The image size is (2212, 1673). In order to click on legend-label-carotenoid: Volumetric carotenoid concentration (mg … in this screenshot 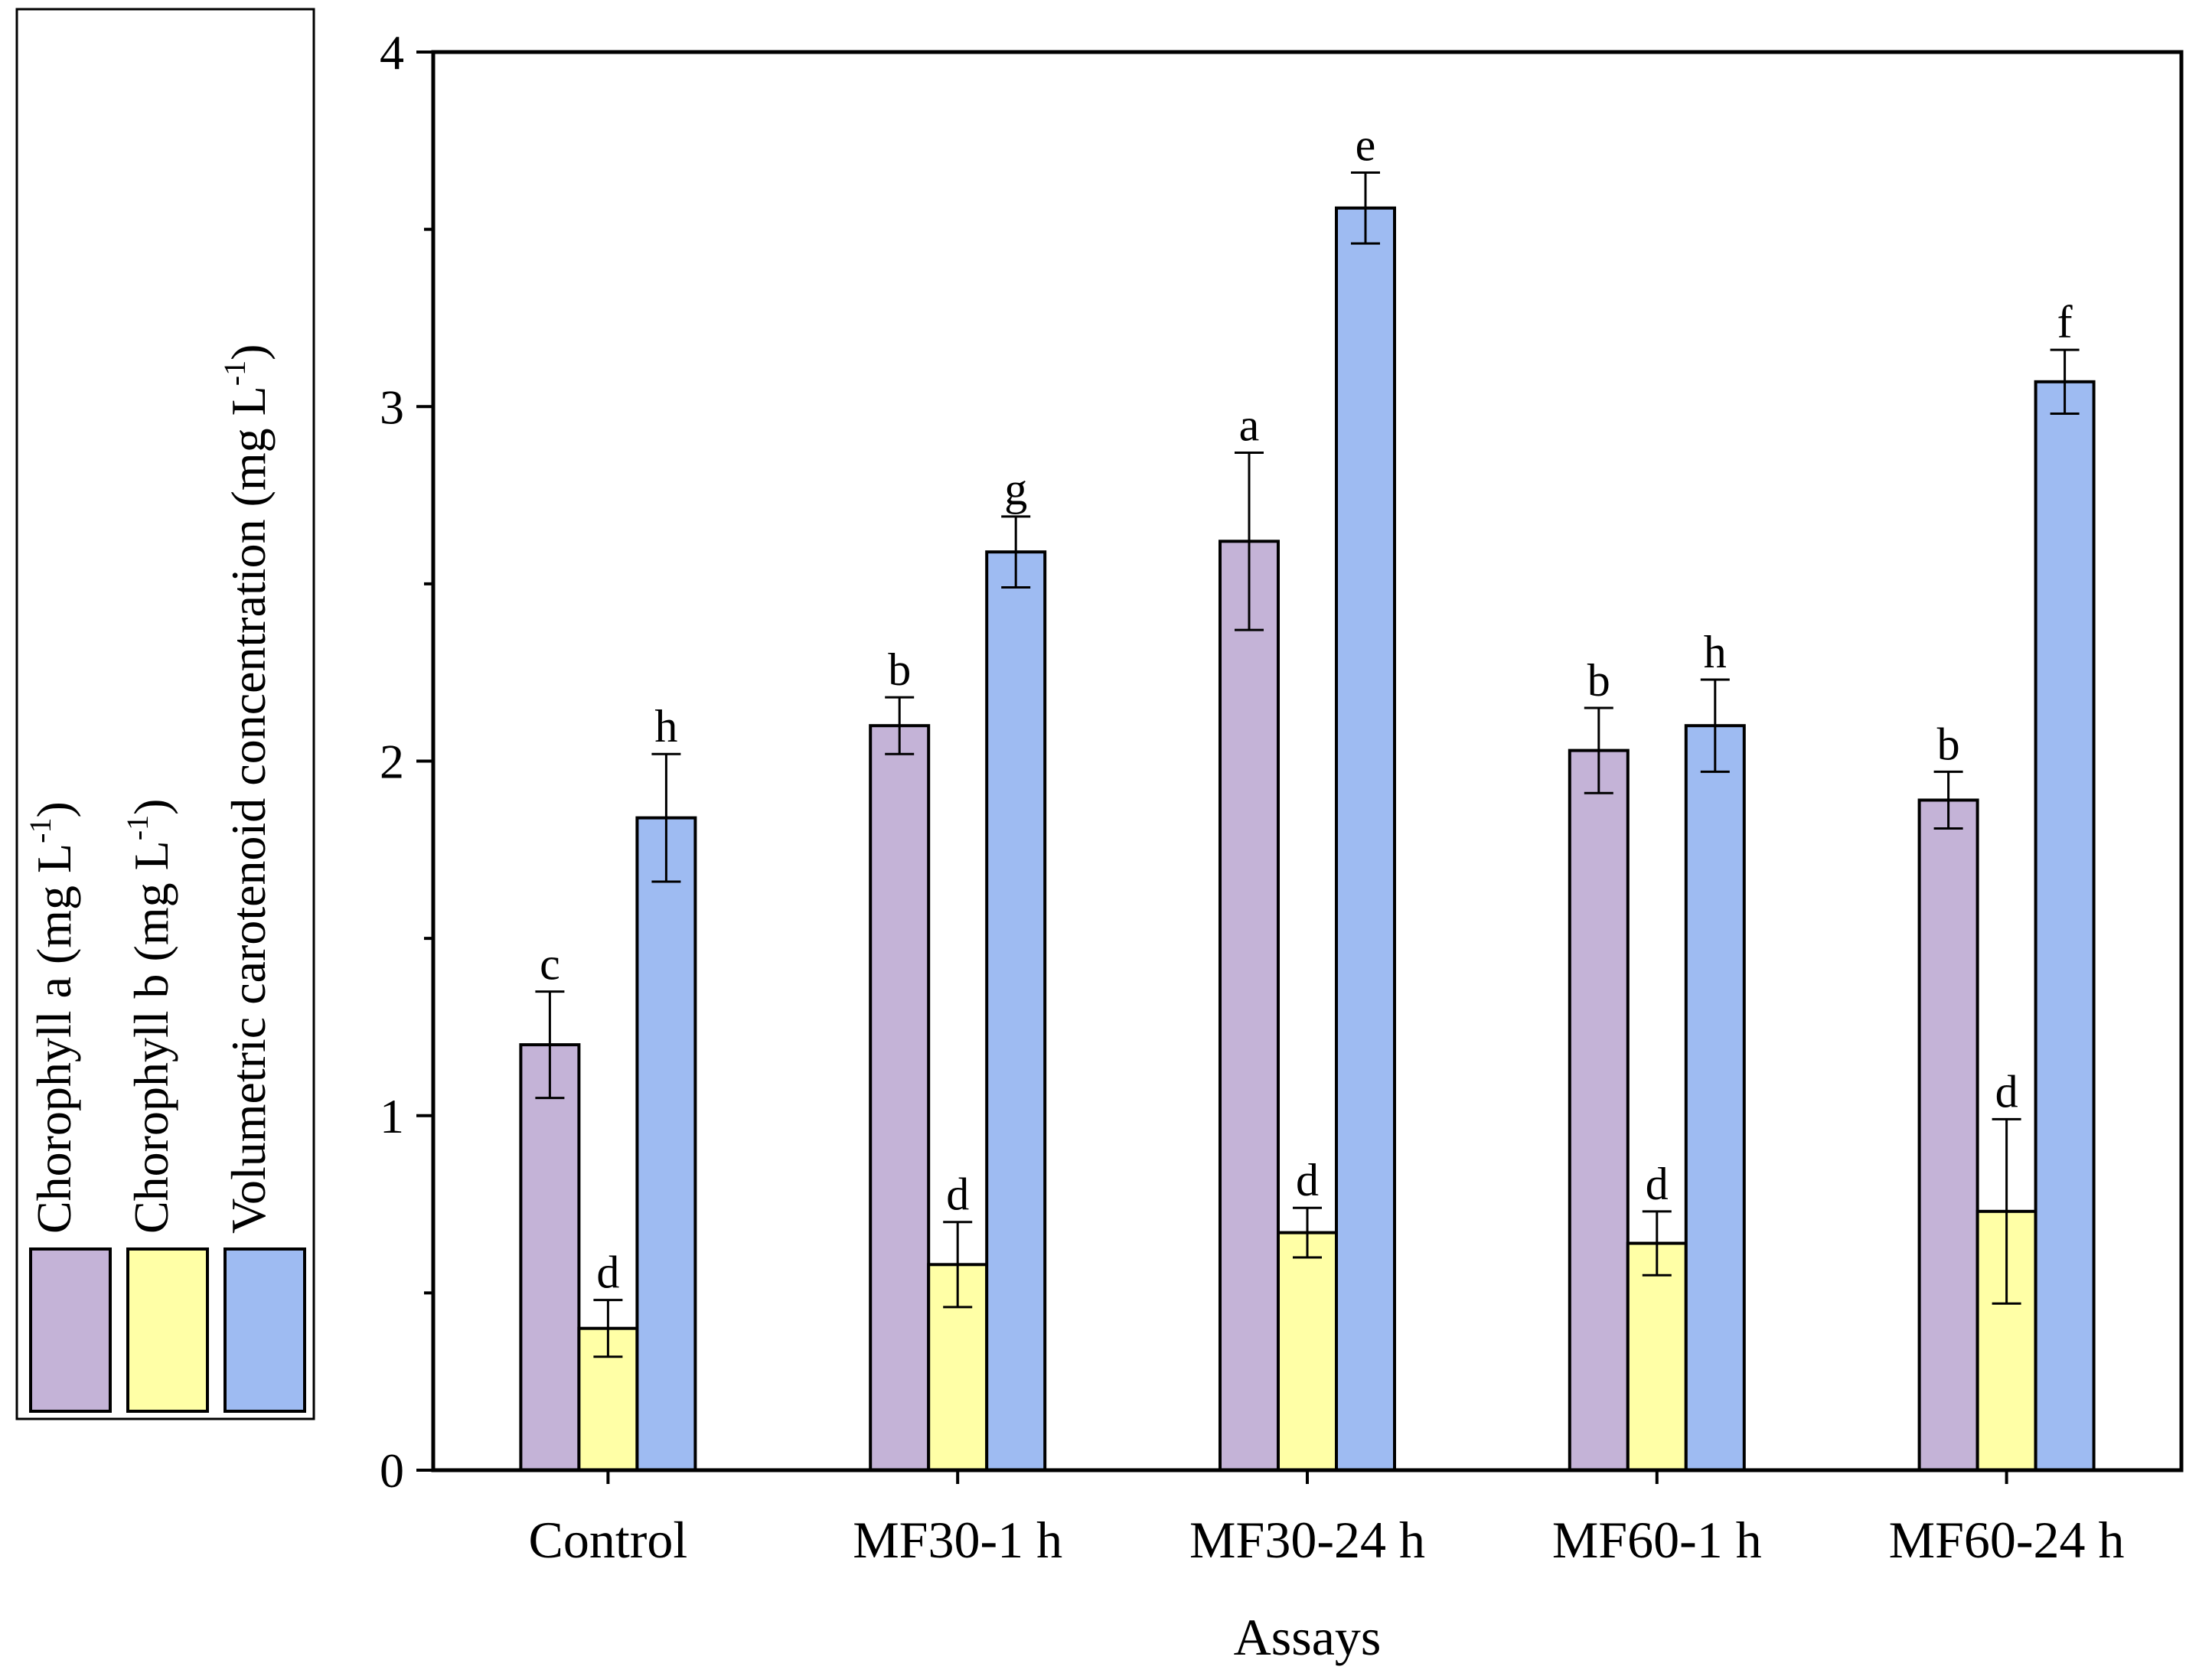, I will do `click(246, 789)`.